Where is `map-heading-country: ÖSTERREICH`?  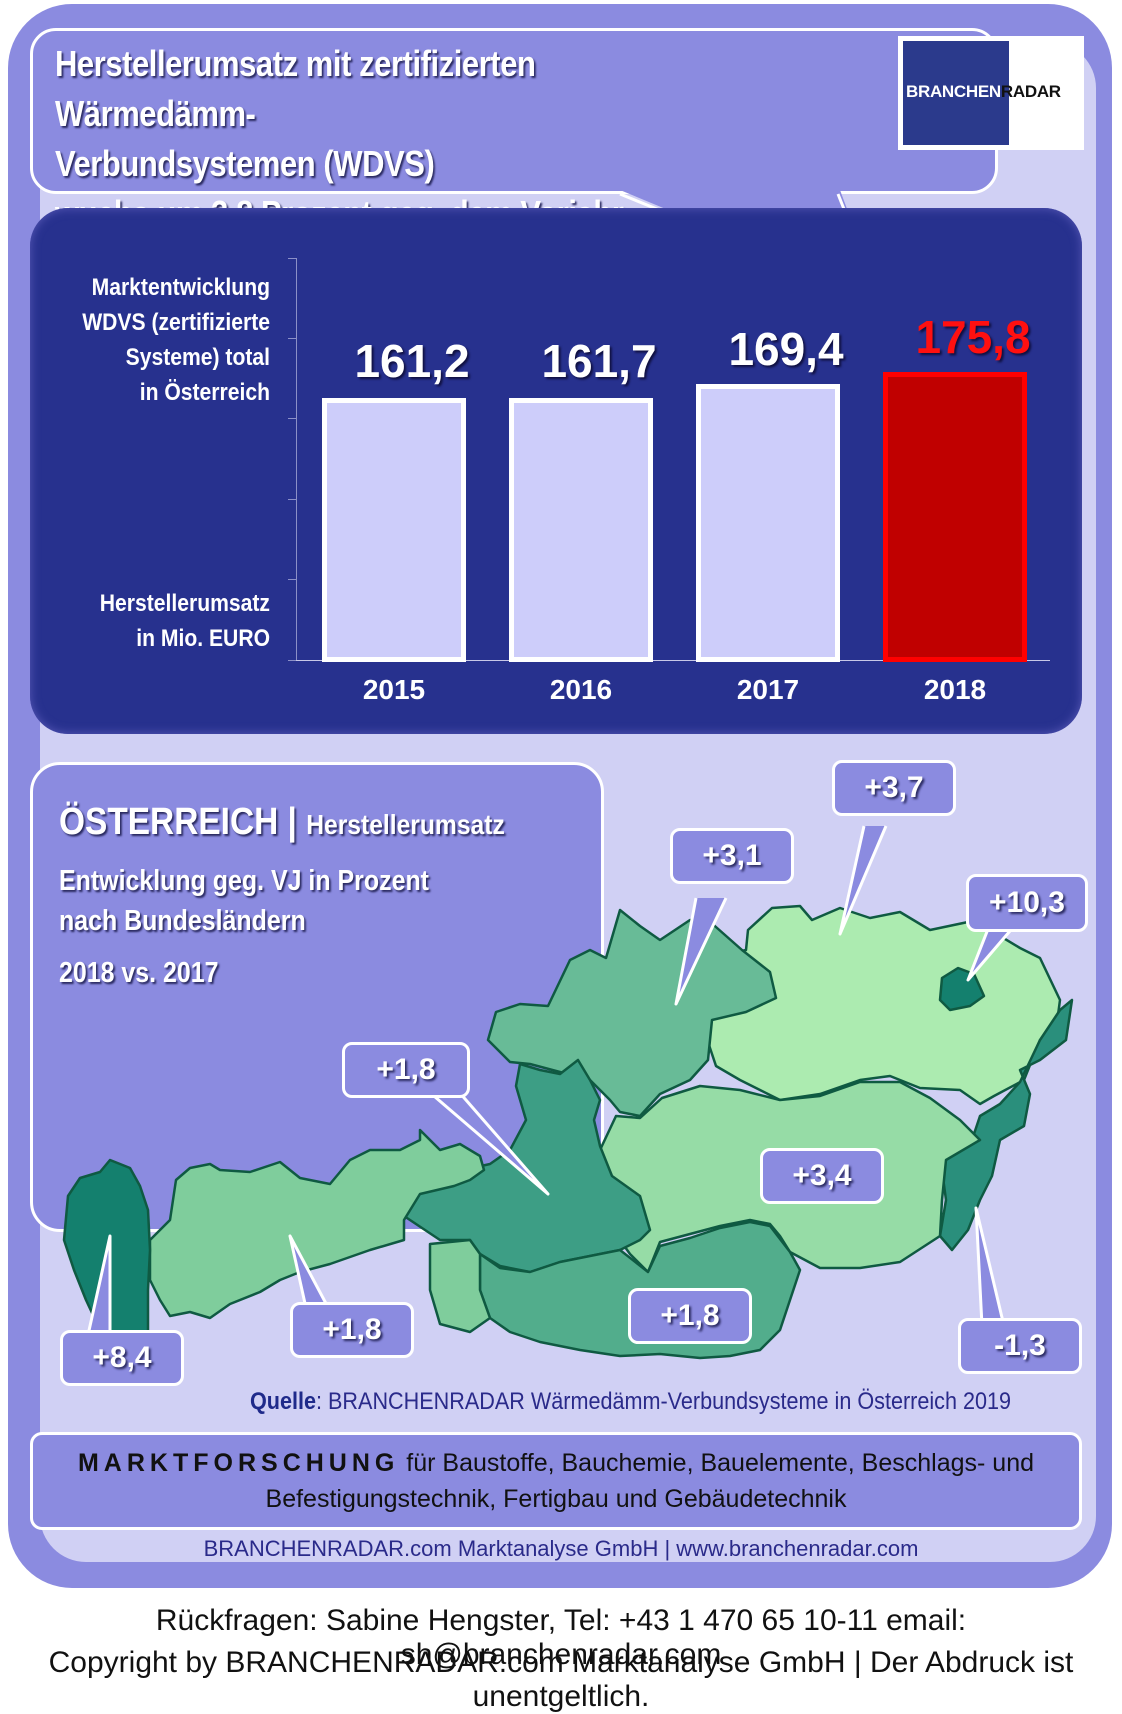
map-heading-country: ÖSTERREICH is located at coordinates (169, 822).